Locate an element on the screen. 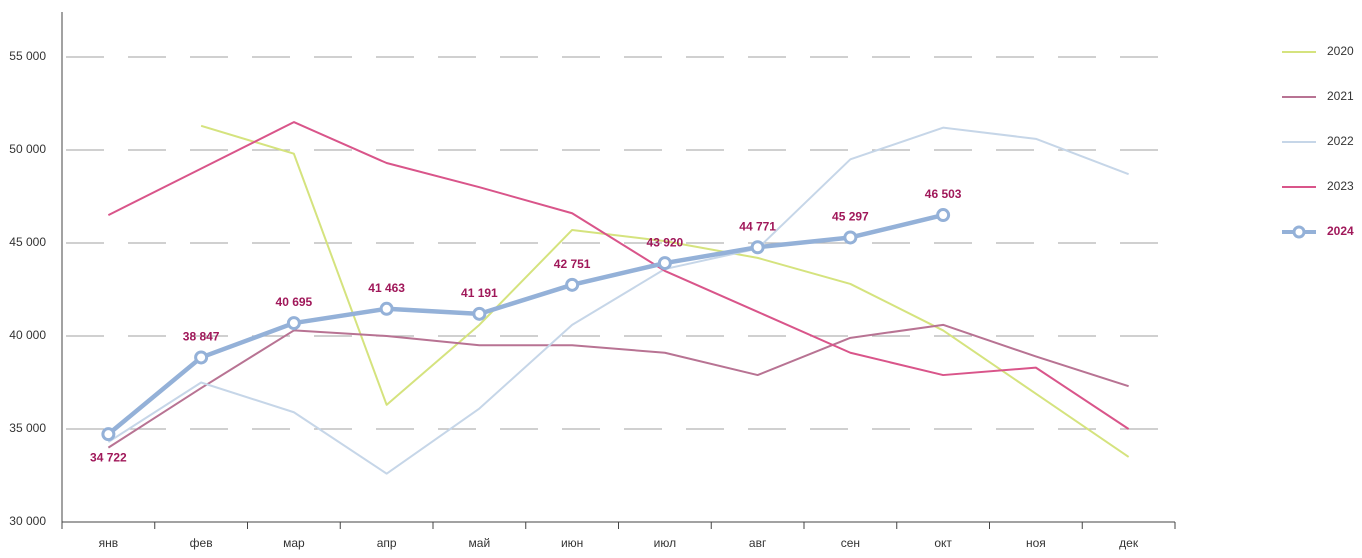 The height and width of the screenshot is (558, 1362). data-label: 41 191 is located at coordinates (479, 293).